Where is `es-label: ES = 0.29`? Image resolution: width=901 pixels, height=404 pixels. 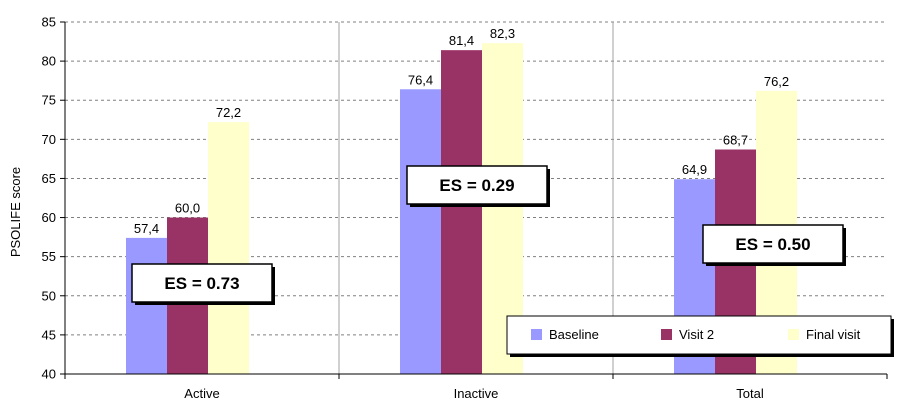 es-label: ES = 0.29 is located at coordinates (476, 185).